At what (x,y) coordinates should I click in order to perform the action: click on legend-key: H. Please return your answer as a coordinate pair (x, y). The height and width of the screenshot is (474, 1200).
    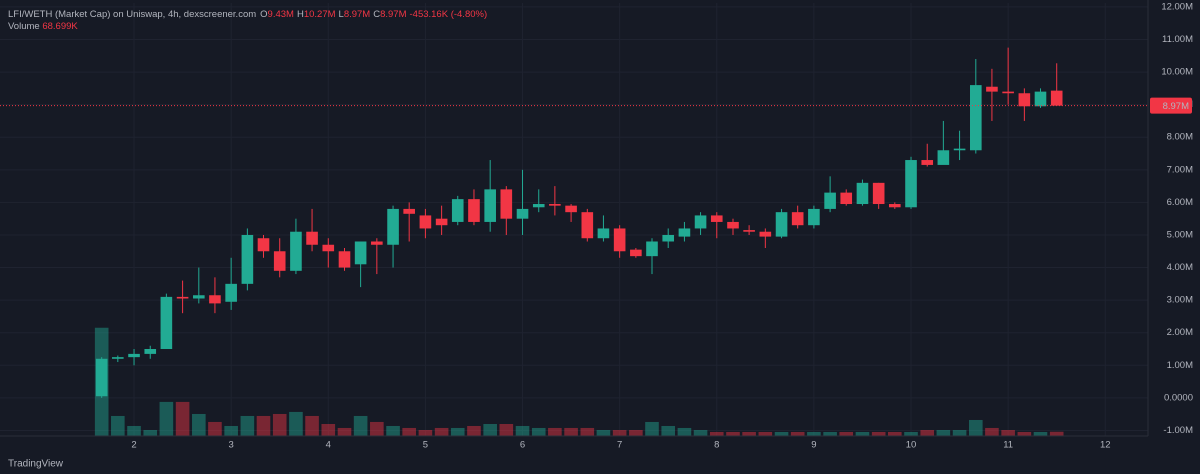
    Looking at the image, I should click on (300, 14).